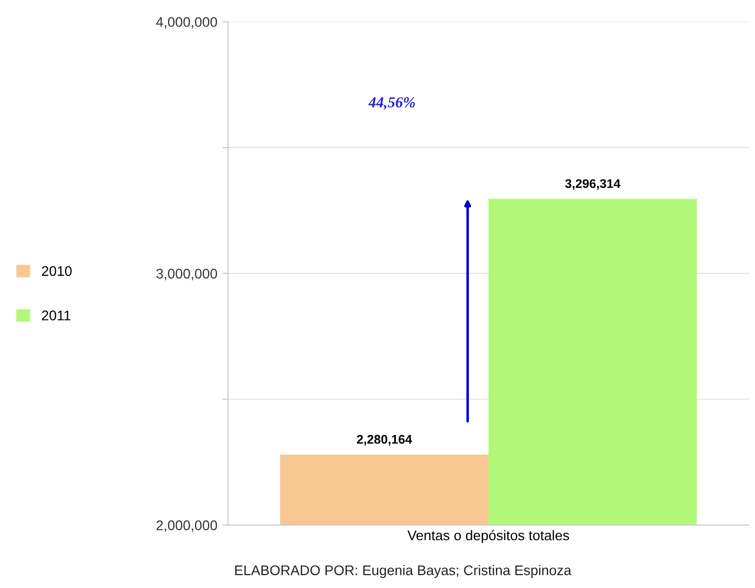 Image resolution: width=755 pixels, height=588 pixels. I want to click on y-tick-label: 2,000,000, so click(187, 526).